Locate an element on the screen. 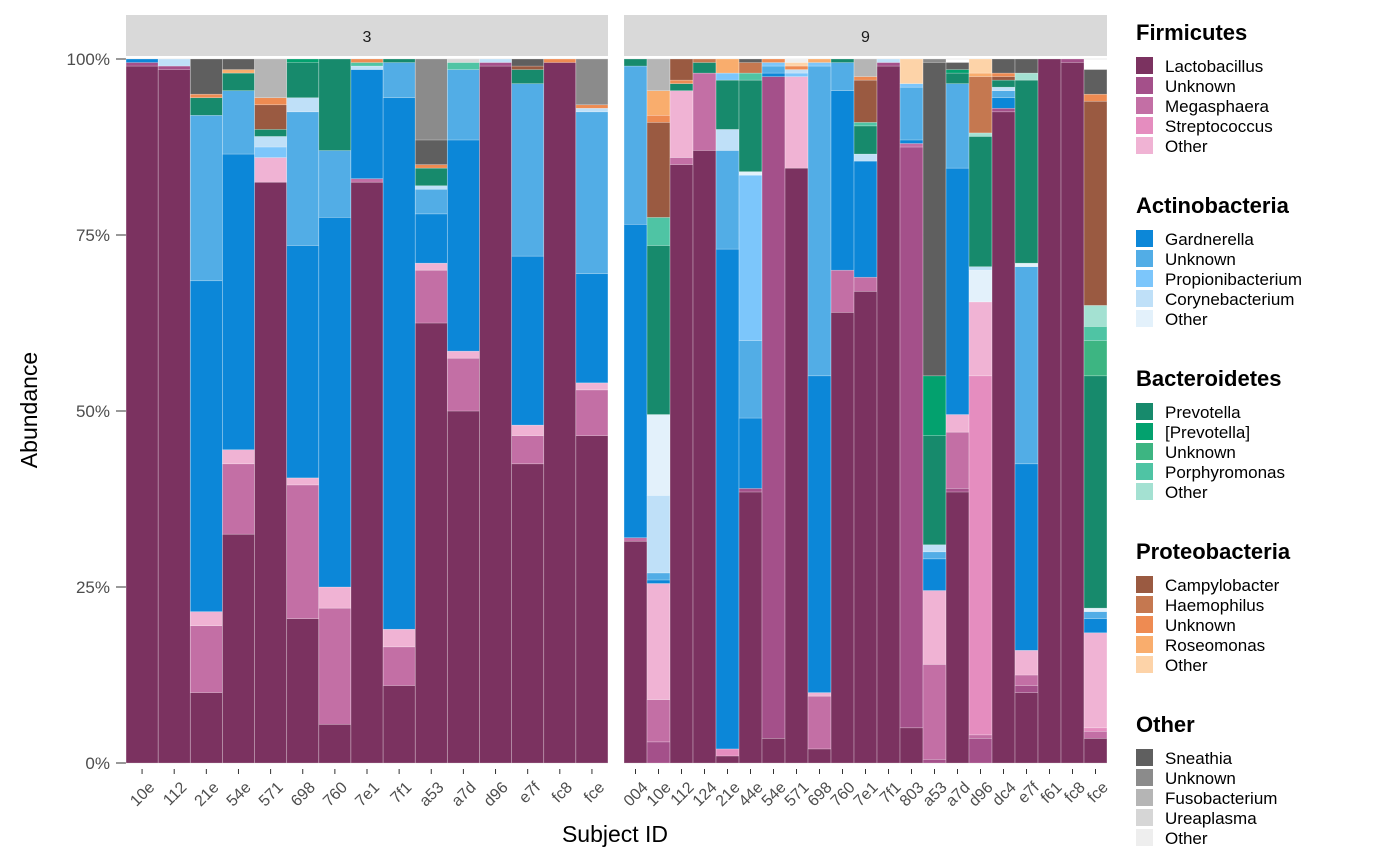 The width and height of the screenshot is (1400, 865). x-tick-label: 698 is located at coordinates (303, 794).